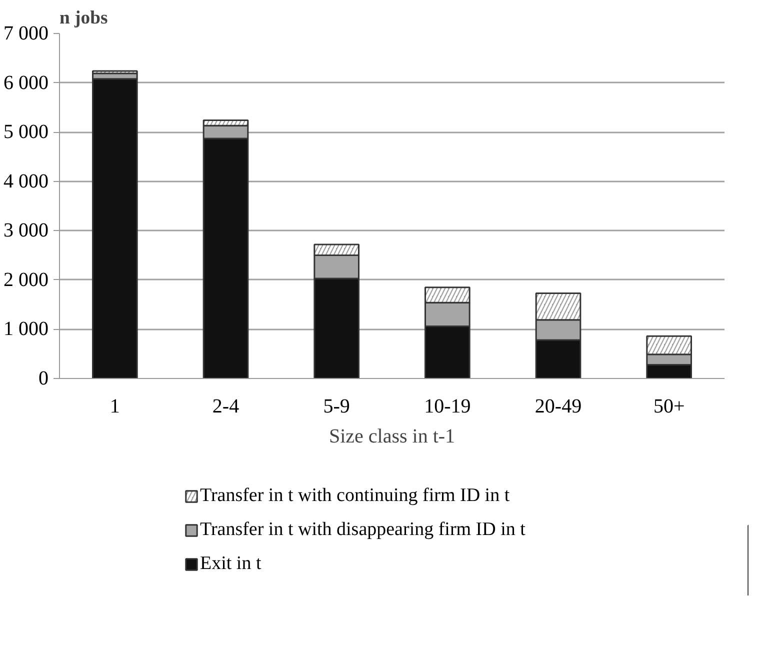  I want to click on y-tick-label: 0, so click(43, 379).